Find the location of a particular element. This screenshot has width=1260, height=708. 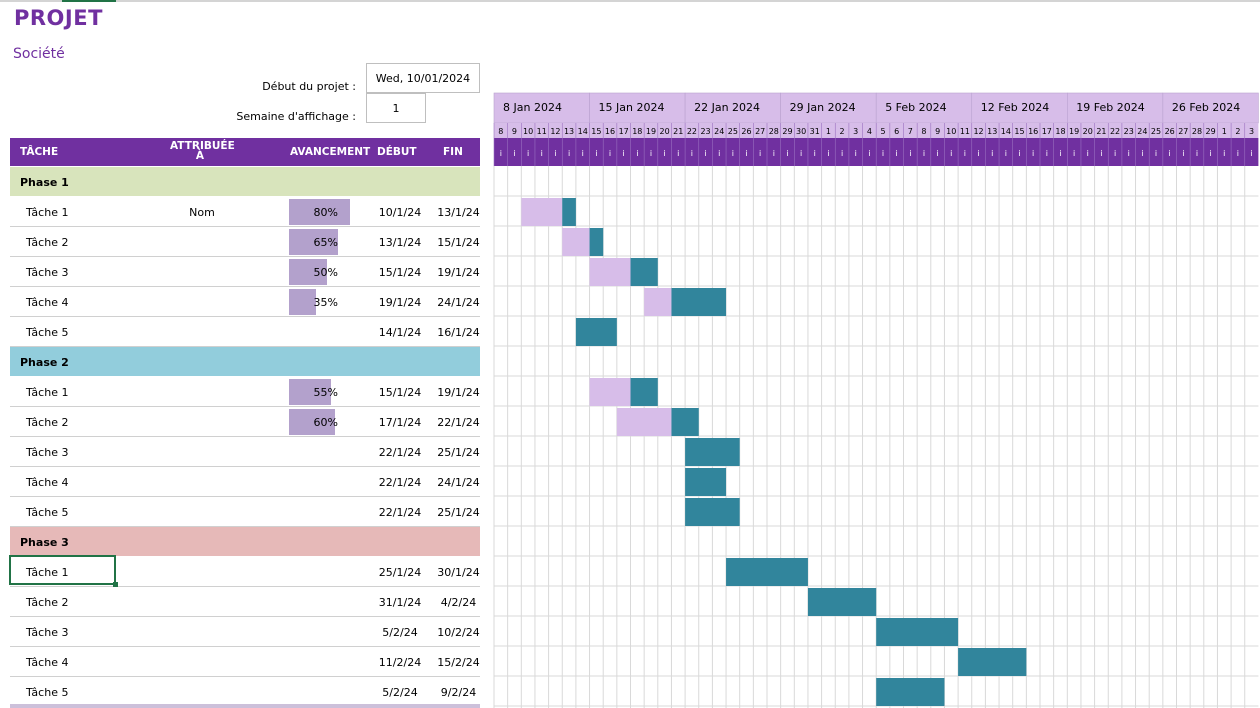

task-progress: 50% is located at coordinates (325, 272).